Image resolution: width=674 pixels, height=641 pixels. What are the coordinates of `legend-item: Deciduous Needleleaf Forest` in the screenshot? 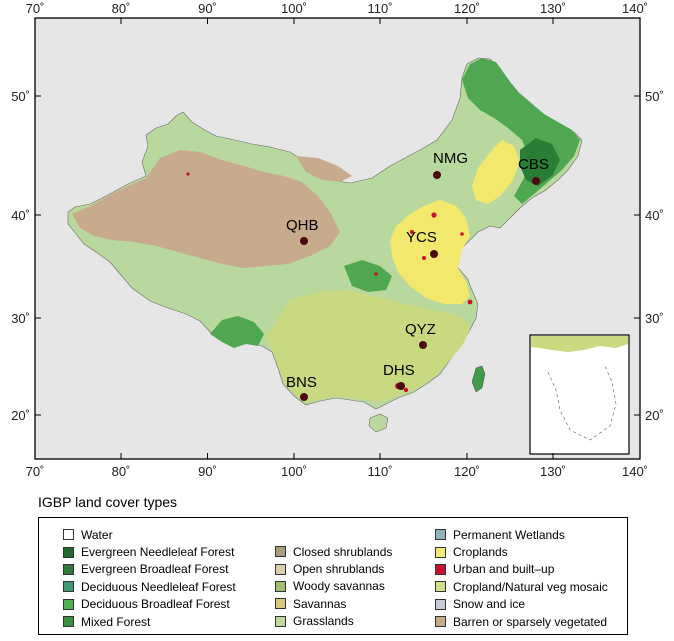 It's located at (149, 586).